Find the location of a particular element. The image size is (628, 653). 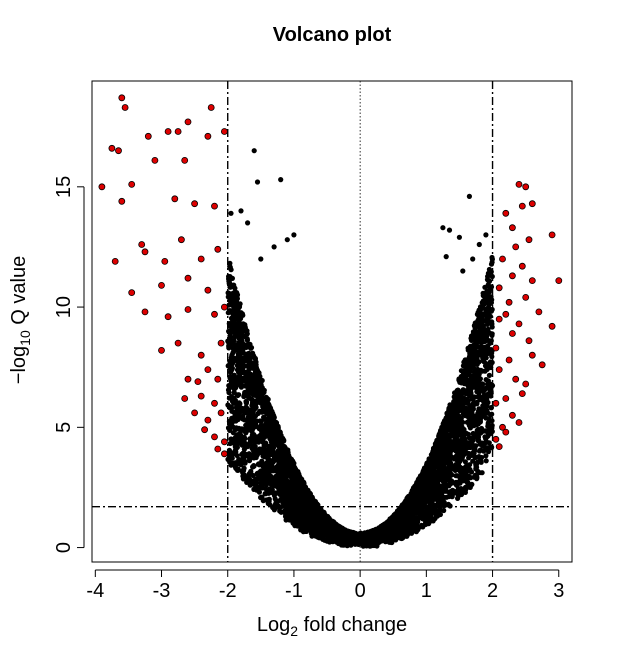

x-tick-label: -1 is located at coordinates (294, 591).